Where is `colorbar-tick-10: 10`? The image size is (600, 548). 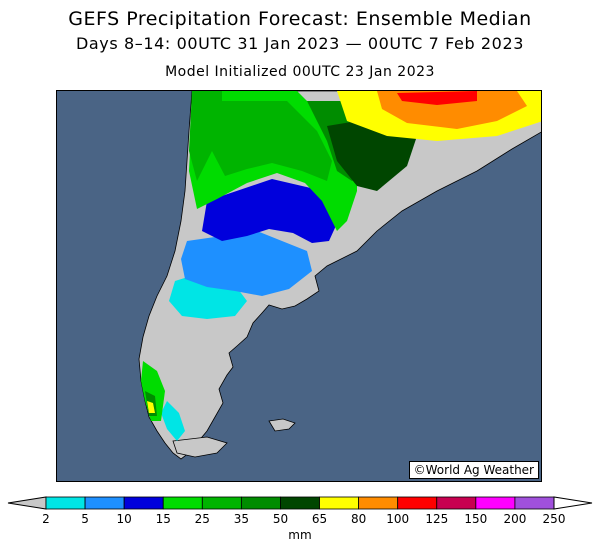
colorbar-tick-10: 10 is located at coordinates (124, 519).